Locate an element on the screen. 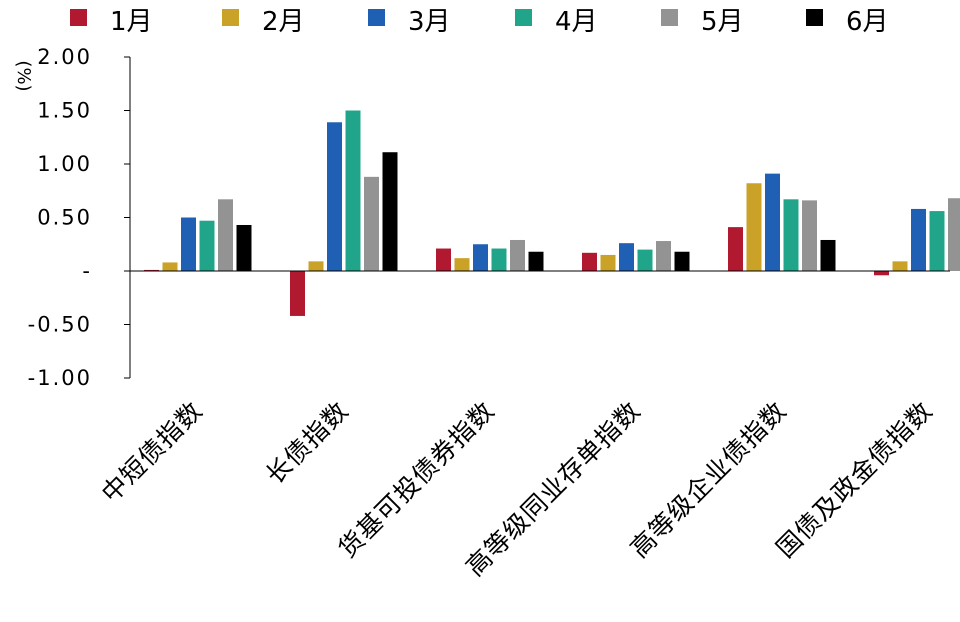 The image size is (960, 622). y-tick-label: -0.50 is located at coordinates (60, 325).